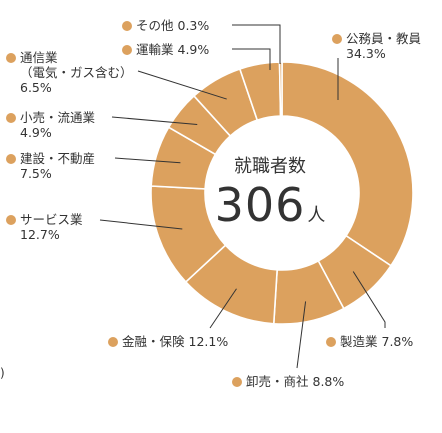 Image resolution: width=442 pixels, height=433 pixels. Describe the element at coordinates (397, 341) in the screenshot. I see `slice-label-pct: 7.8%` at that location.